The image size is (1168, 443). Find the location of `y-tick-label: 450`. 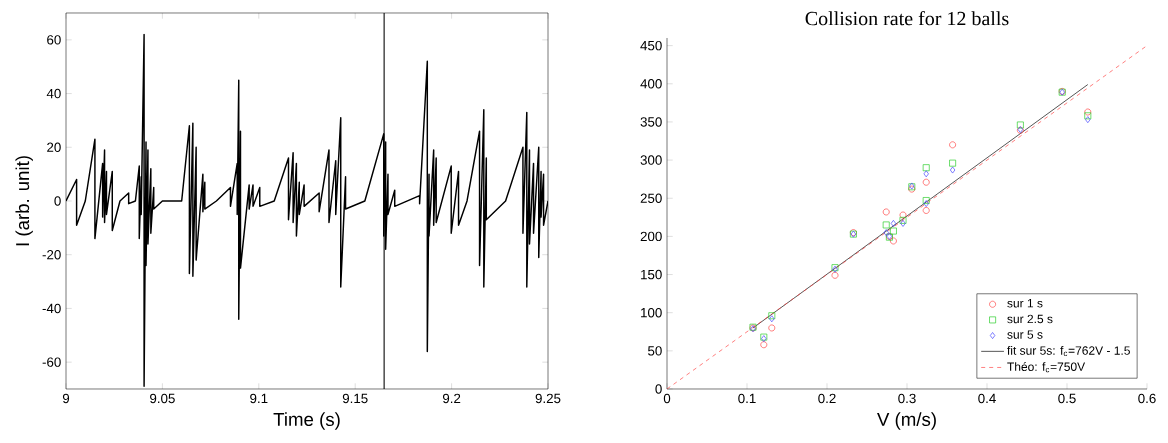

y-tick-label: 450 is located at coordinates (651, 45).